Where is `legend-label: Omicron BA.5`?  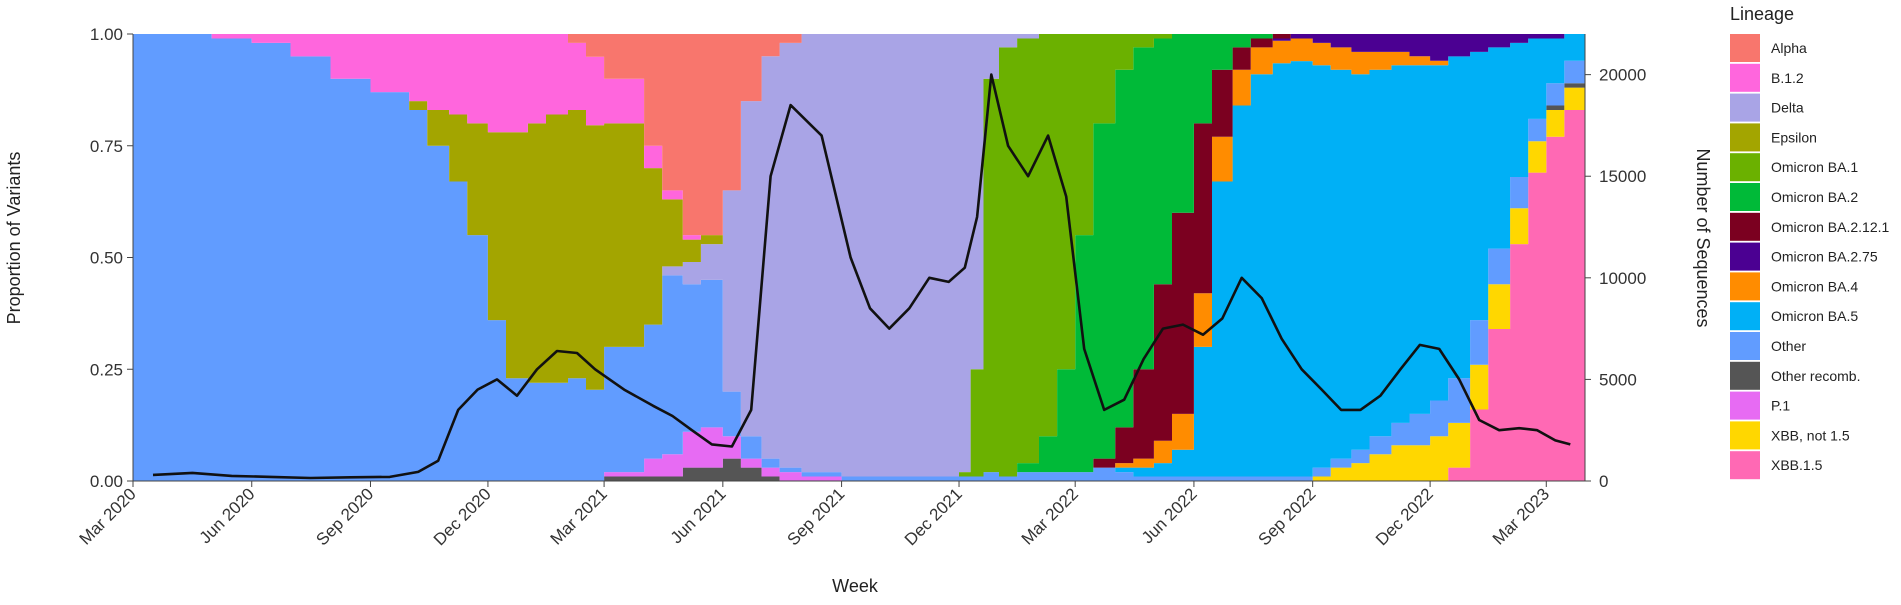
legend-label: Omicron BA.5 is located at coordinates (1814, 316).